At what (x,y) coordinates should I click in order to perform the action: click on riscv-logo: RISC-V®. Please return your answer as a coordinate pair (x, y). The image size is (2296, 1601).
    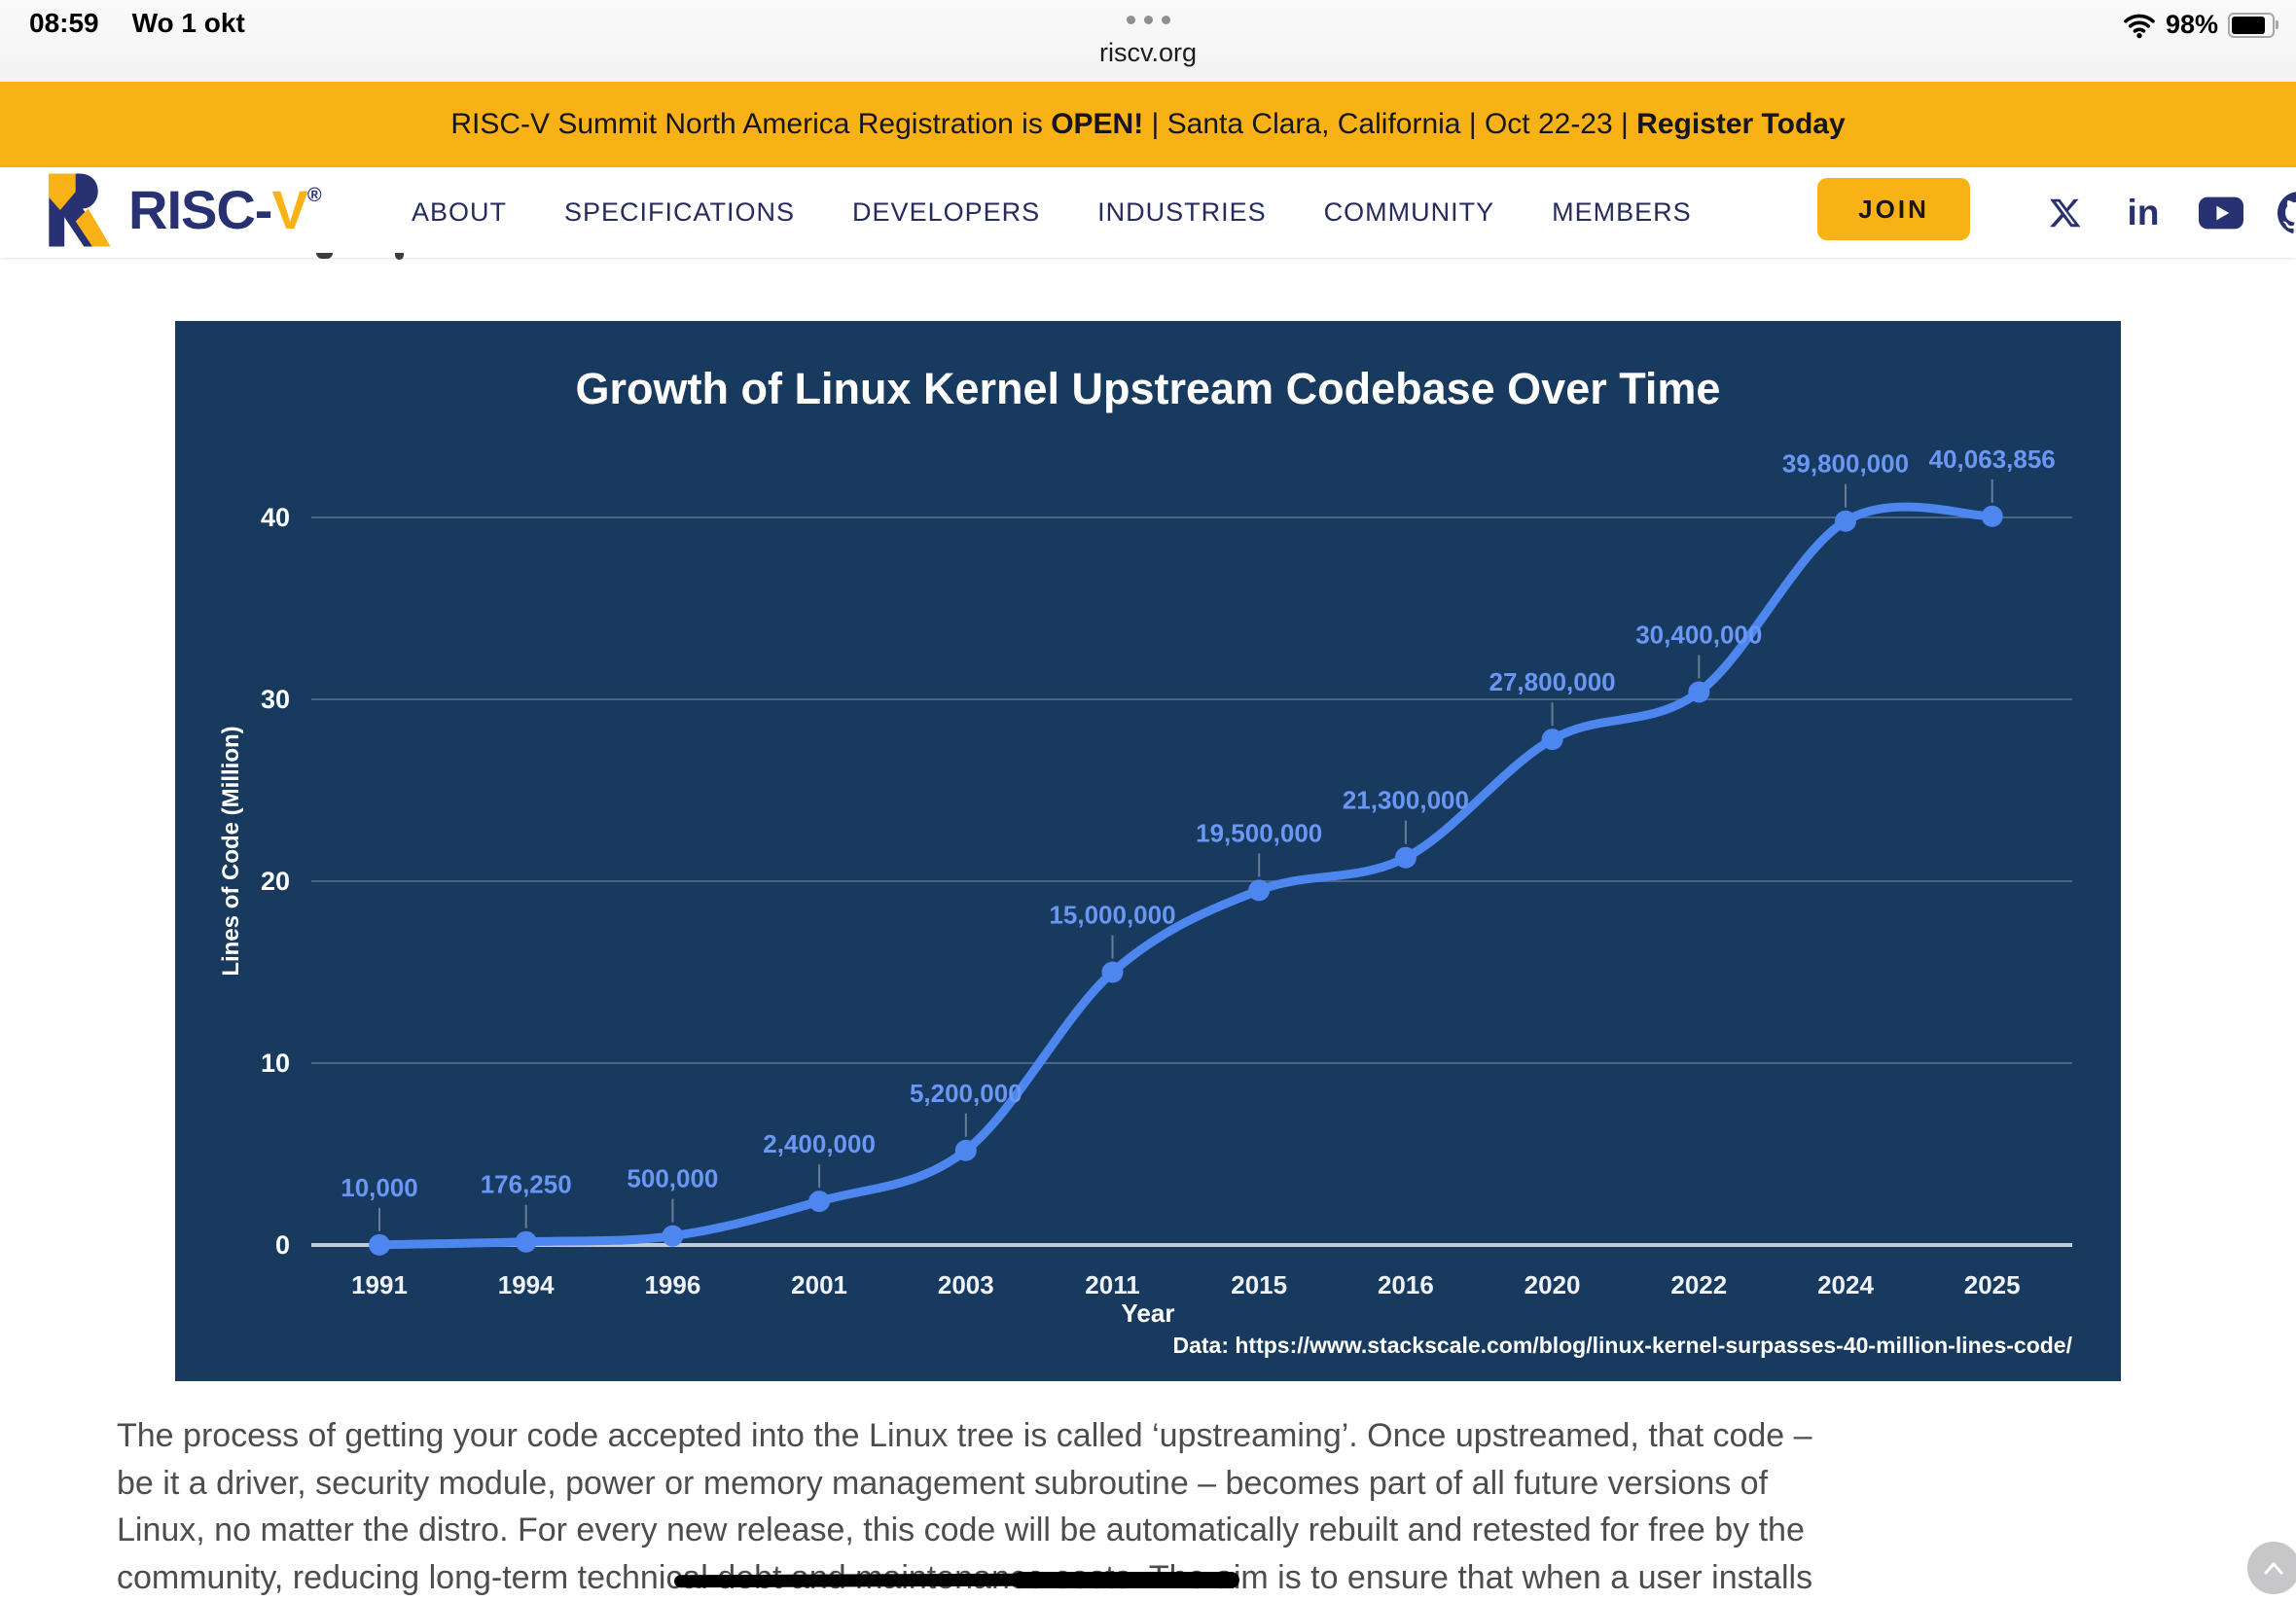
    Looking at the image, I should click on (183, 210).